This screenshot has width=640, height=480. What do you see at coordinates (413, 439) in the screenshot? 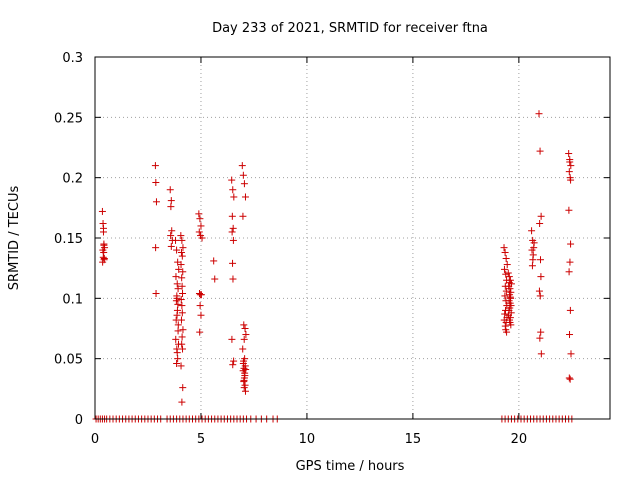
I see `x-tick-label: 15` at bounding box center [413, 439].